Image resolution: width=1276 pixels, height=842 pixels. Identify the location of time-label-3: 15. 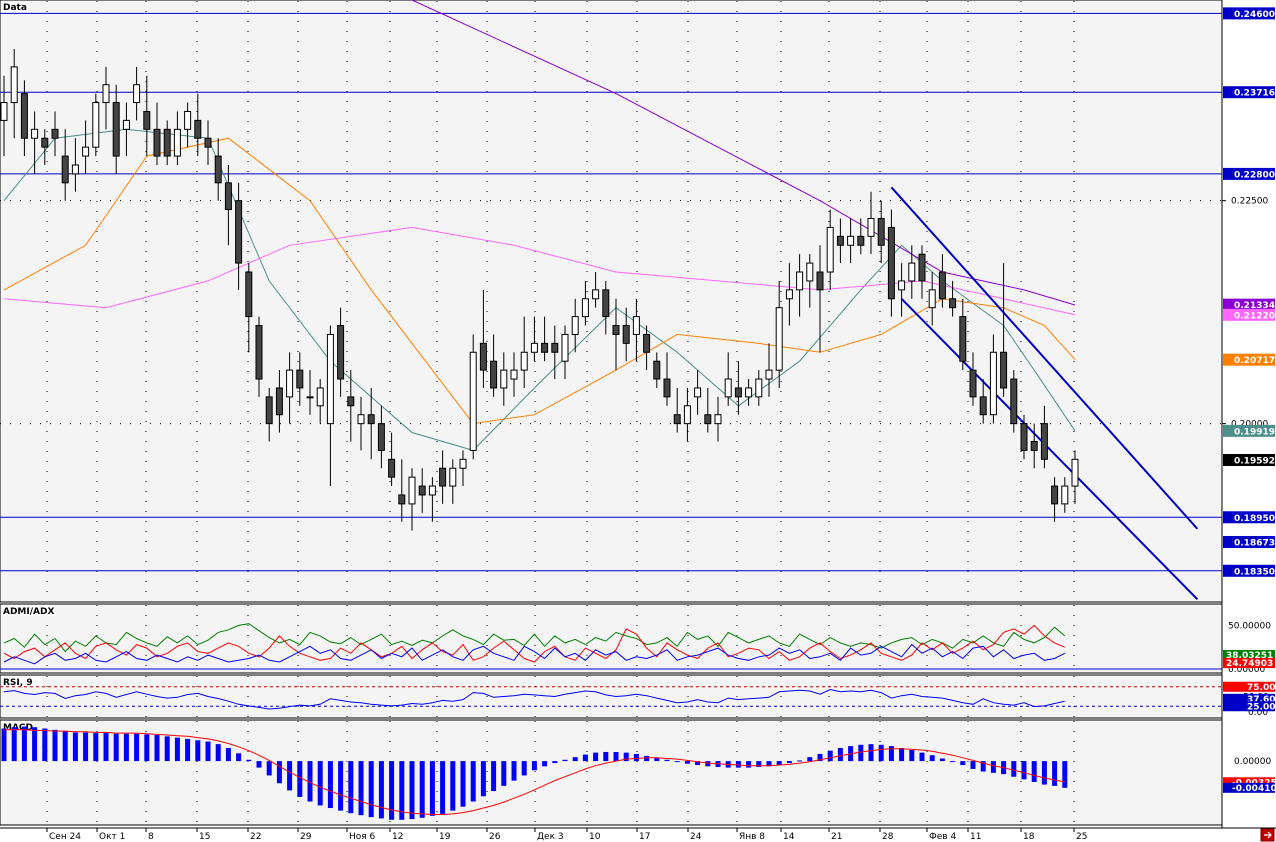
(204, 837).